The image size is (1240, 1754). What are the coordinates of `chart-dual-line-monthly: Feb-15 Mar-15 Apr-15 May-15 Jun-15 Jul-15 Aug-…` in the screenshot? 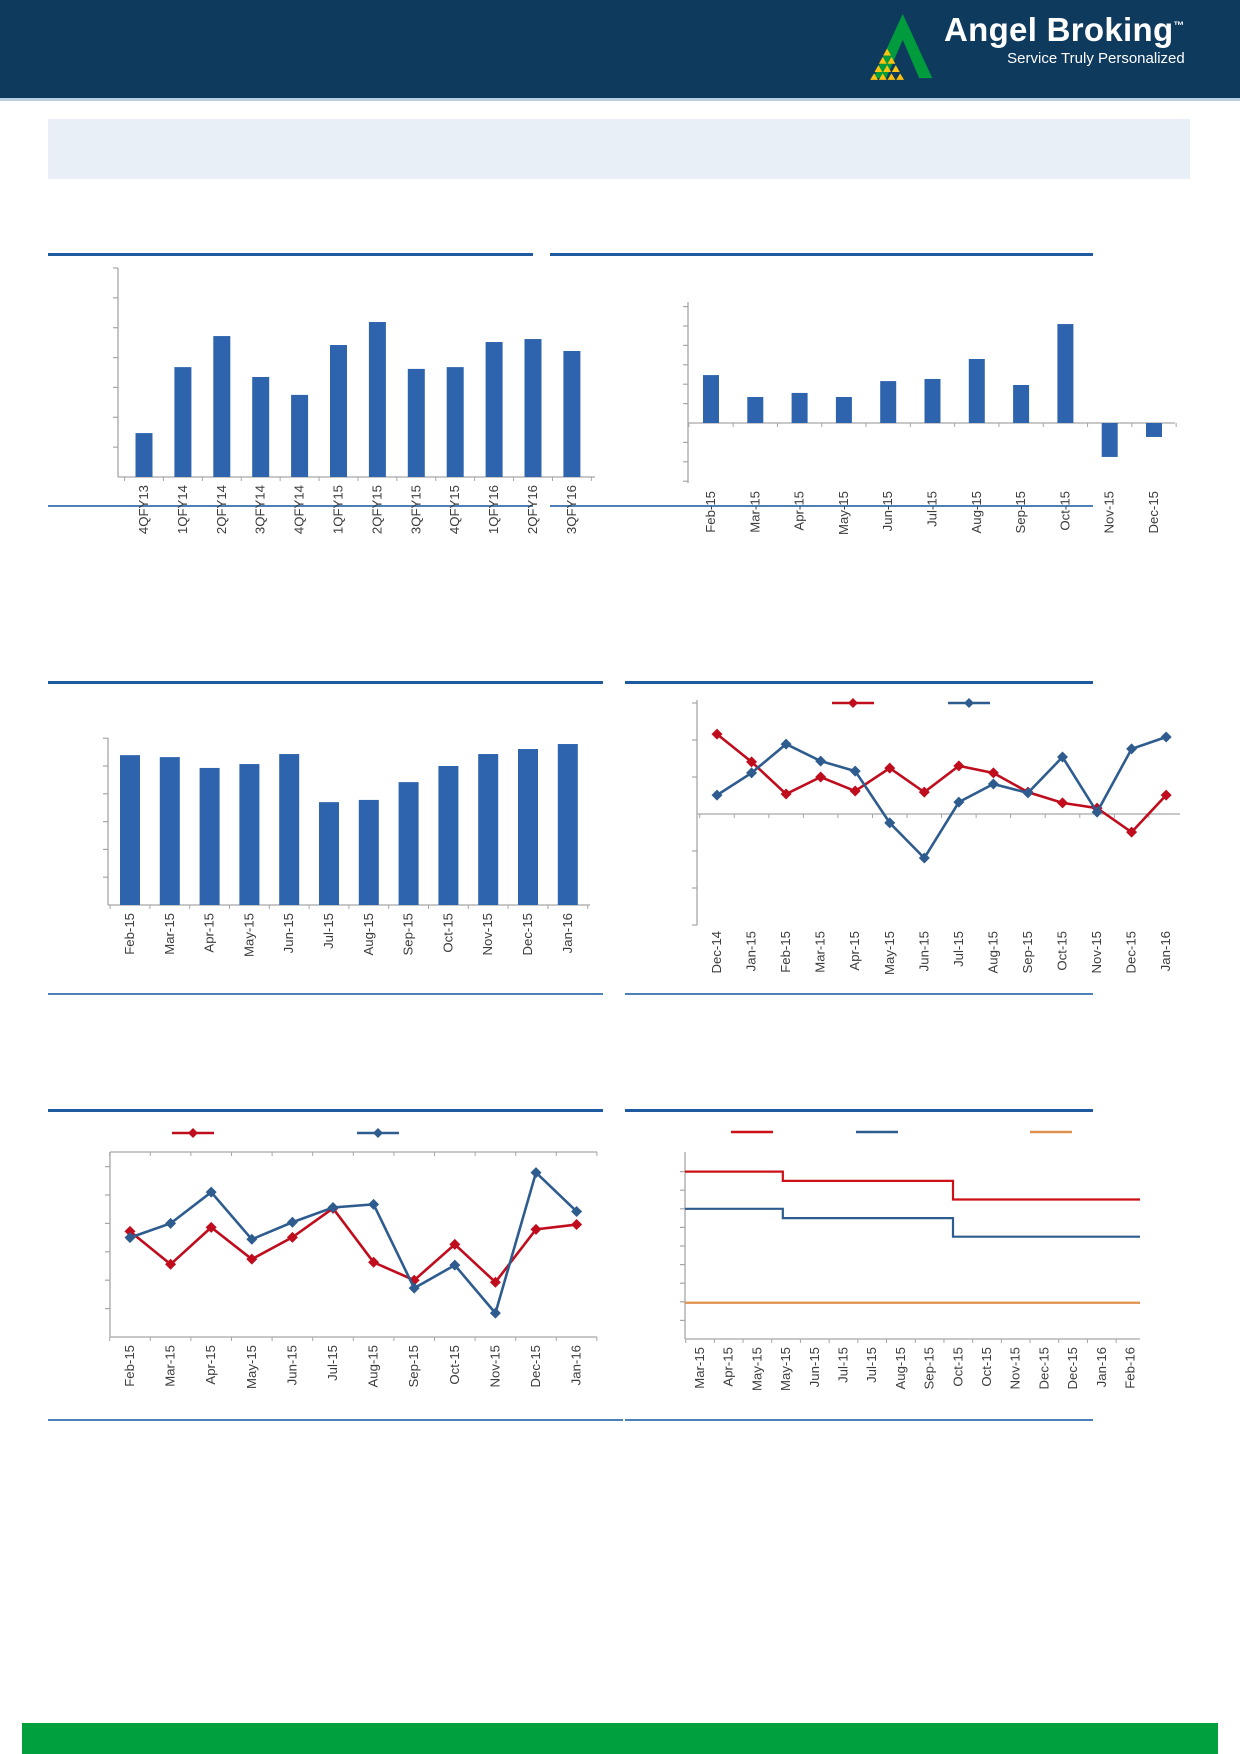 It's located at (347, 1269).